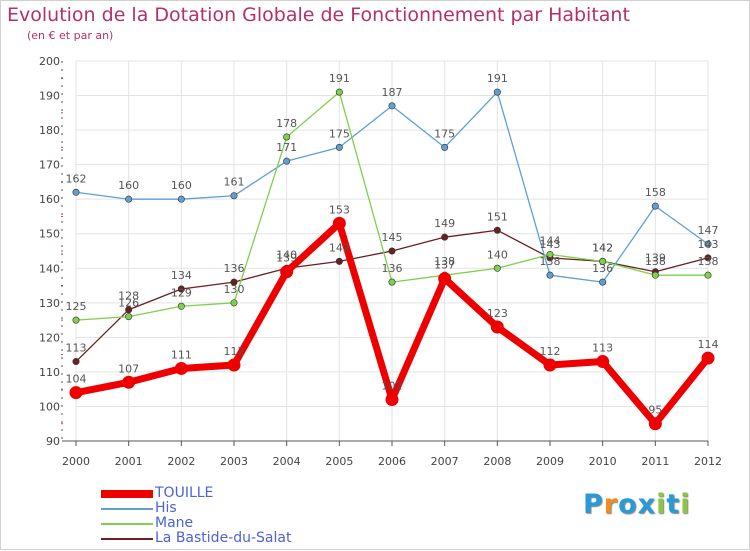  Describe the element at coordinates (392, 237) in the screenshot. I see `data-label: 145` at that location.